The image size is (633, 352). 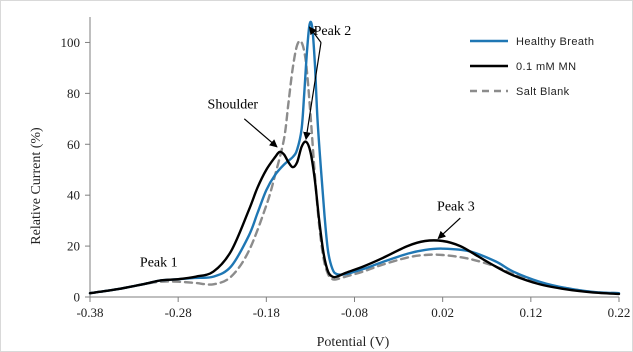 What do you see at coordinates (77, 297) in the screenshot?
I see `y-tick-label: 0` at bounding box center [77, 297].